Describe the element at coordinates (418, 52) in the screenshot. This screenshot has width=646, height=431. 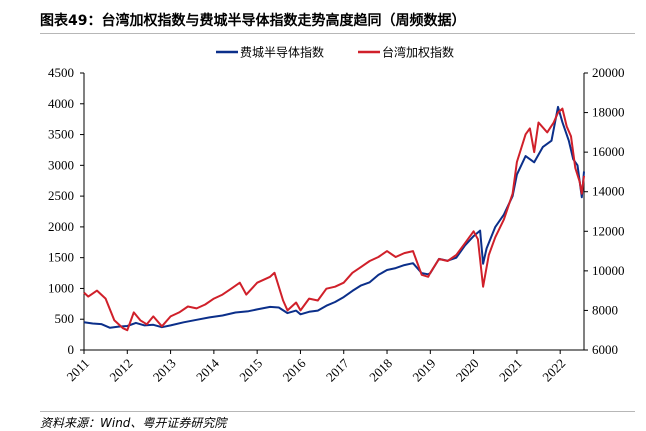
I see `legend-label: 台湾加权指数` at that location.